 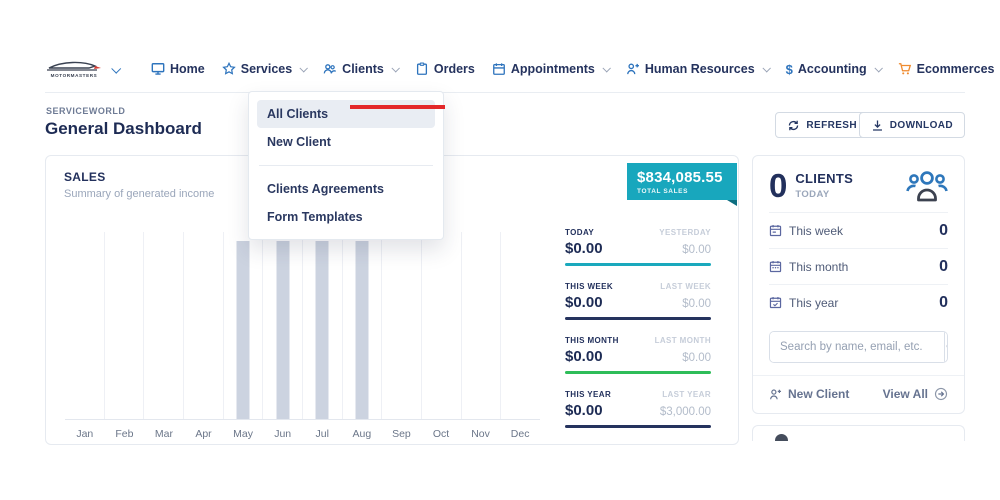 I want to click on menu-item-clients-agreements: Clients Agreements, so click(x=325, y=189).